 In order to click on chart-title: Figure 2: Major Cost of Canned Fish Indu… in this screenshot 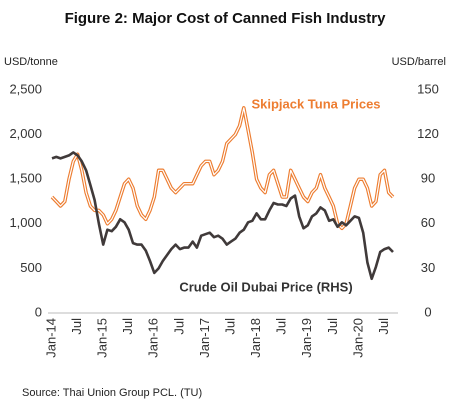, I will do `click(226, 18)`.